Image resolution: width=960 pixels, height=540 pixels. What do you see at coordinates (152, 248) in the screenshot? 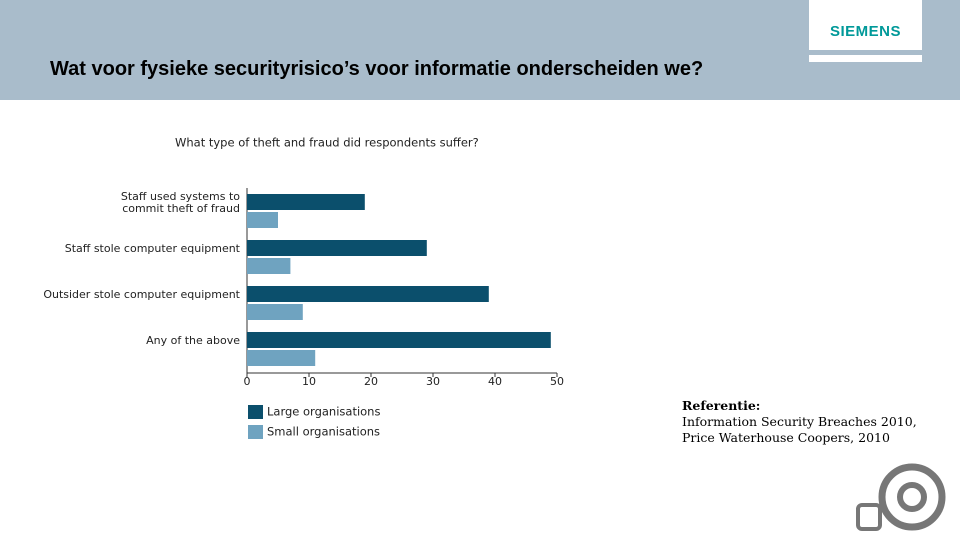
I see `category-label: Staff stole computer equipment` at bounding box center [152, 248].